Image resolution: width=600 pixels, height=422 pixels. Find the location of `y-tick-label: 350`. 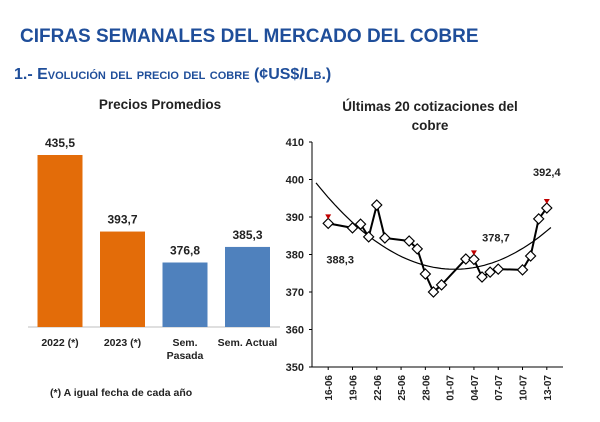

y-tick-label: 350 is located at coordinates (295, 368).